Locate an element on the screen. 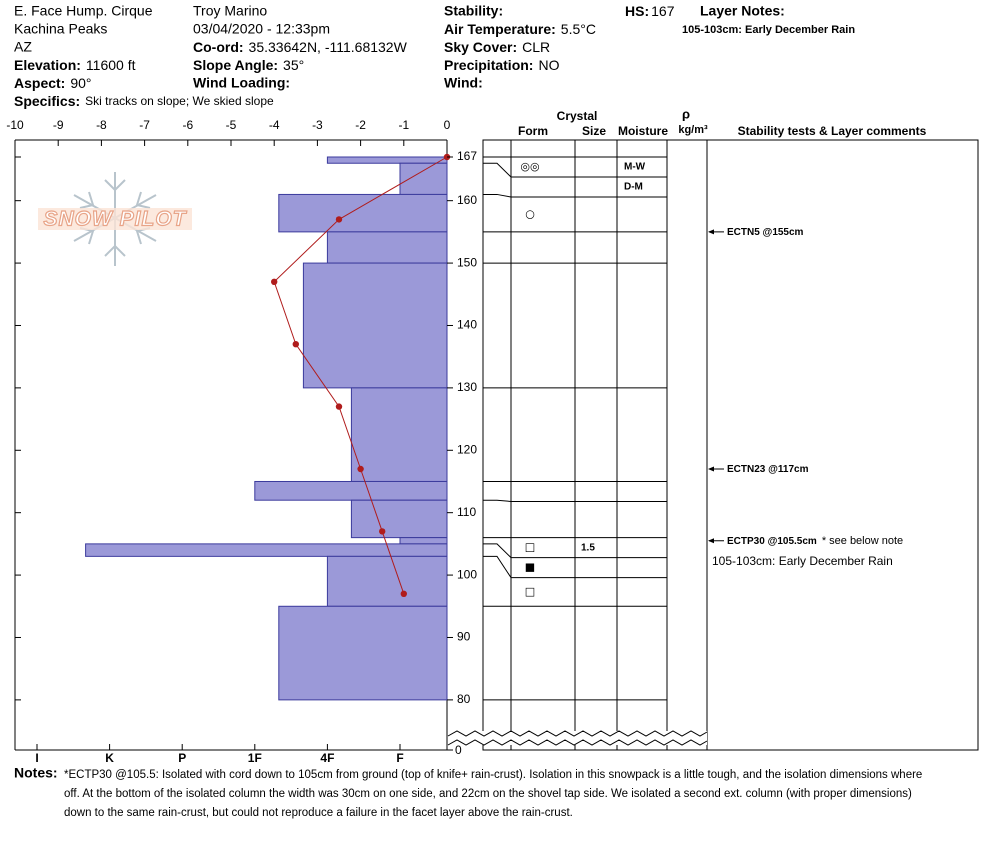 This screenshot has width=994, height=859. temp-tick-label: -6 is located at coordinates (187, 125).